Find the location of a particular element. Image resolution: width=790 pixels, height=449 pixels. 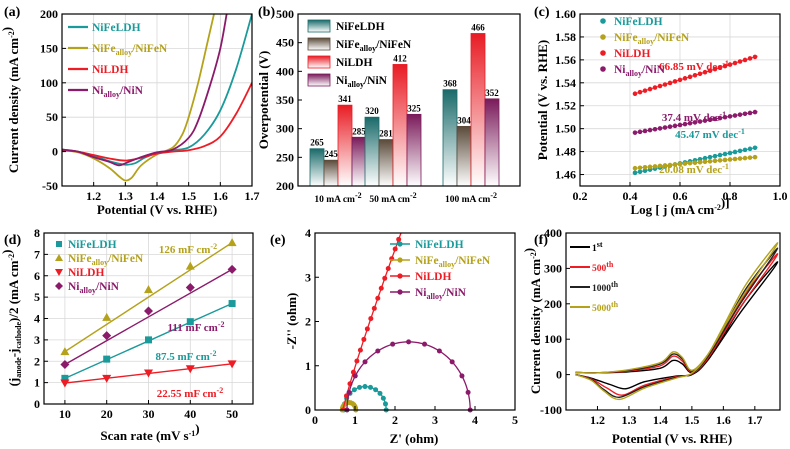

y-tick-label: 1 is located at coordinates (308, 366).